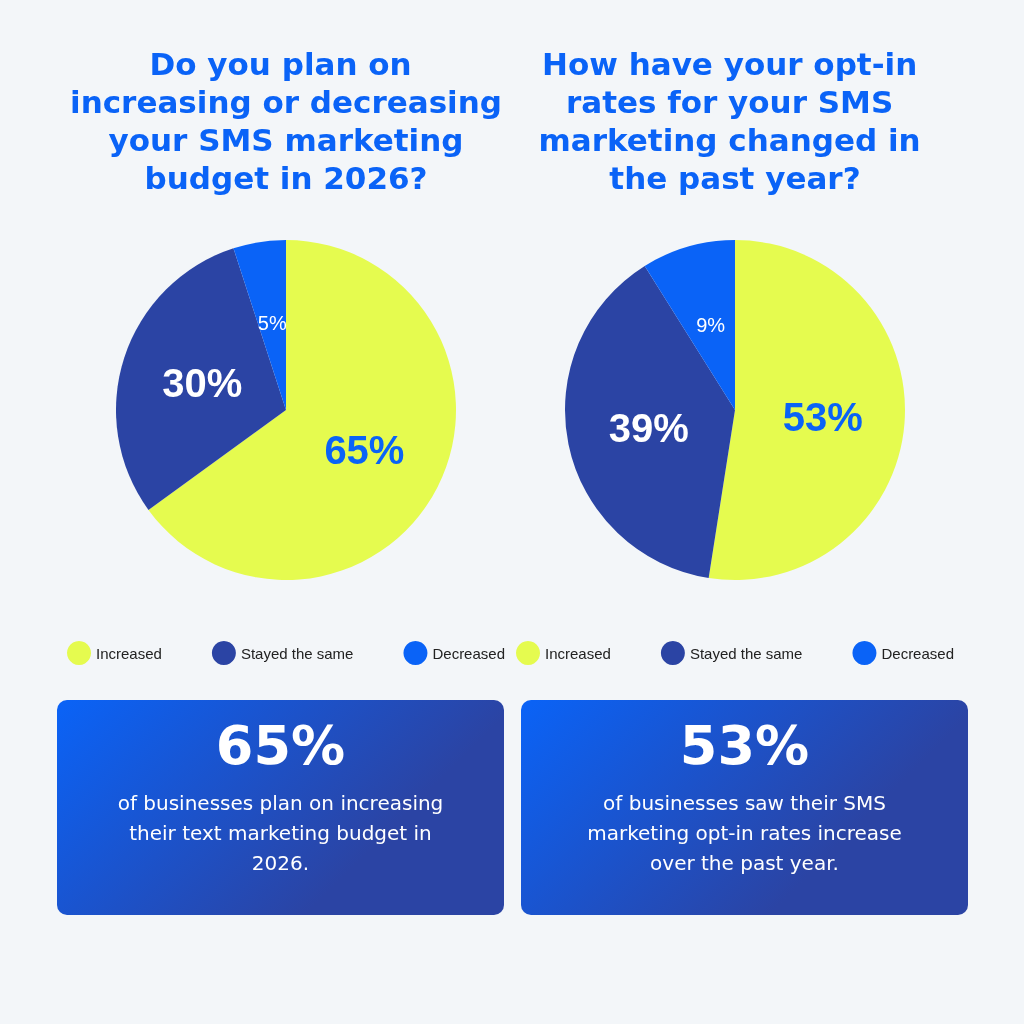 This screenshot has width=1024, height=1024. I want to click on text: 65%, so click(280, 746).